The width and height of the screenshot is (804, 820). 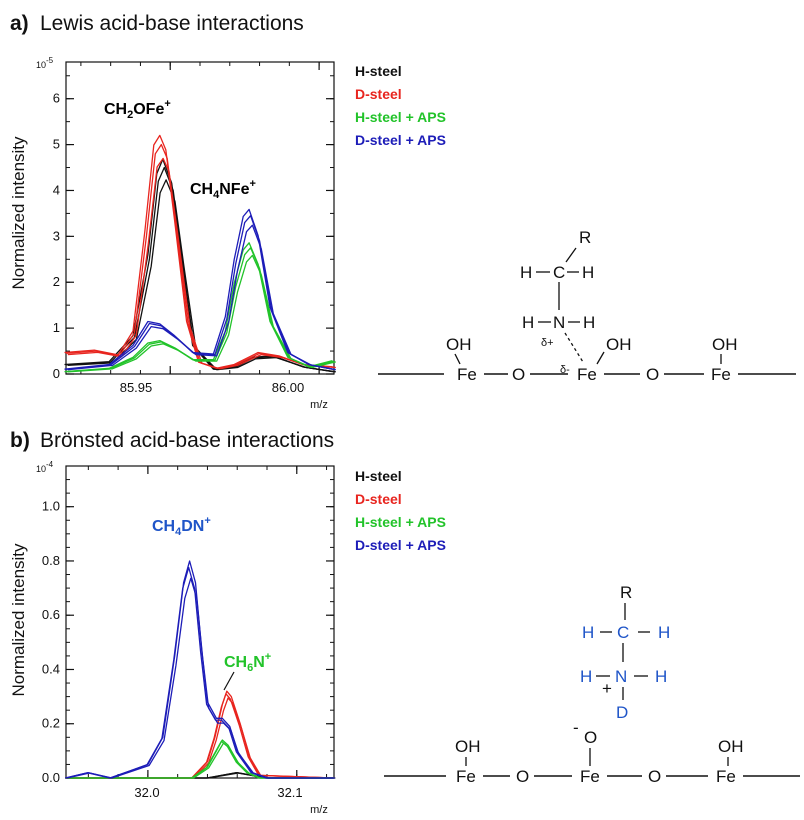 I want to click on y-tick-label: 4, so click(x=56, y=189).